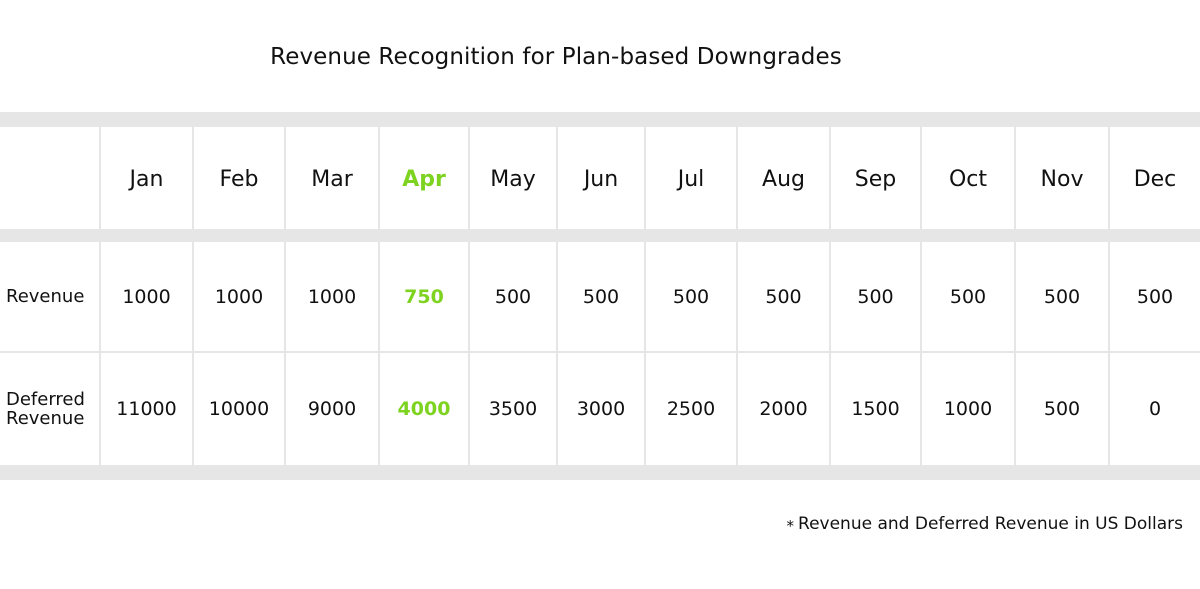 Image resolution: width=1200 pixels, height=589 pixels. What do you see at coordinates (49, 409) in the screenshot?
I see `row-label-deferred-revenue: Deferred Revenue` at bounding box center [49, 409].